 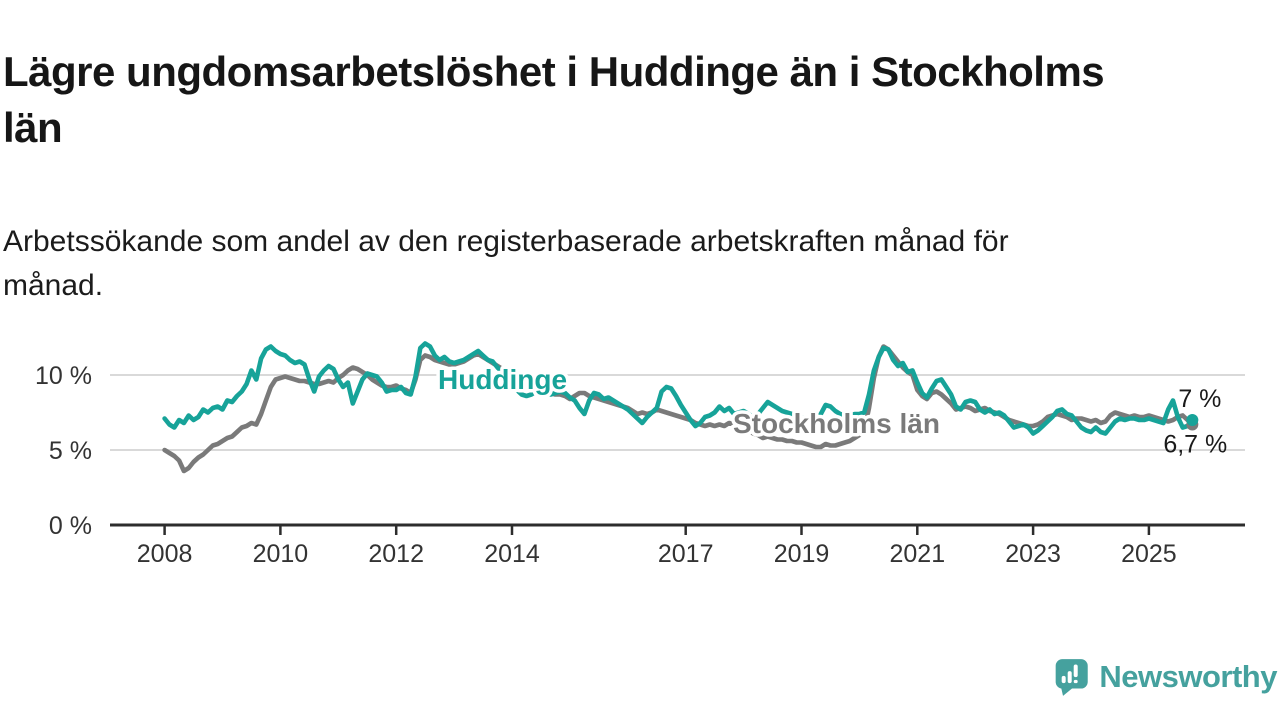 What do you see at coordinates (1071, 677) in the screenshot?
I see `newsworthy-logo-icon` at bounding box center [1071, 677].